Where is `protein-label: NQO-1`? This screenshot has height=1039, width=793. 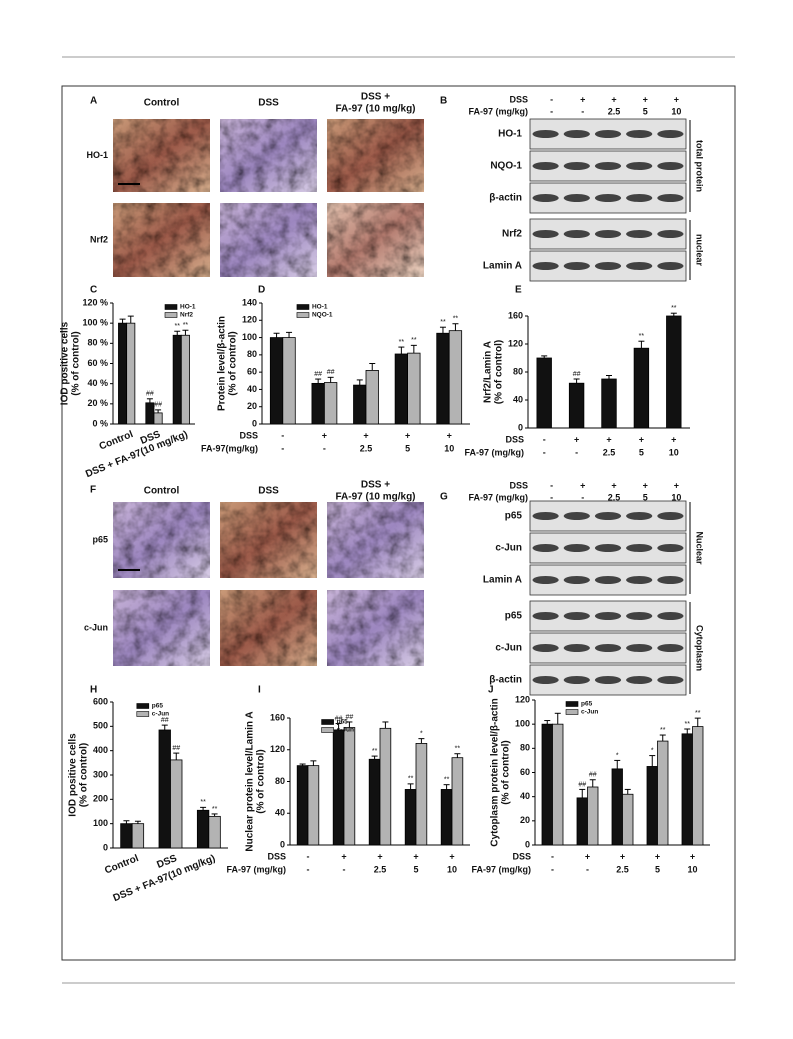
protein-label: NQO-1 is located at coordinates (506, 166).